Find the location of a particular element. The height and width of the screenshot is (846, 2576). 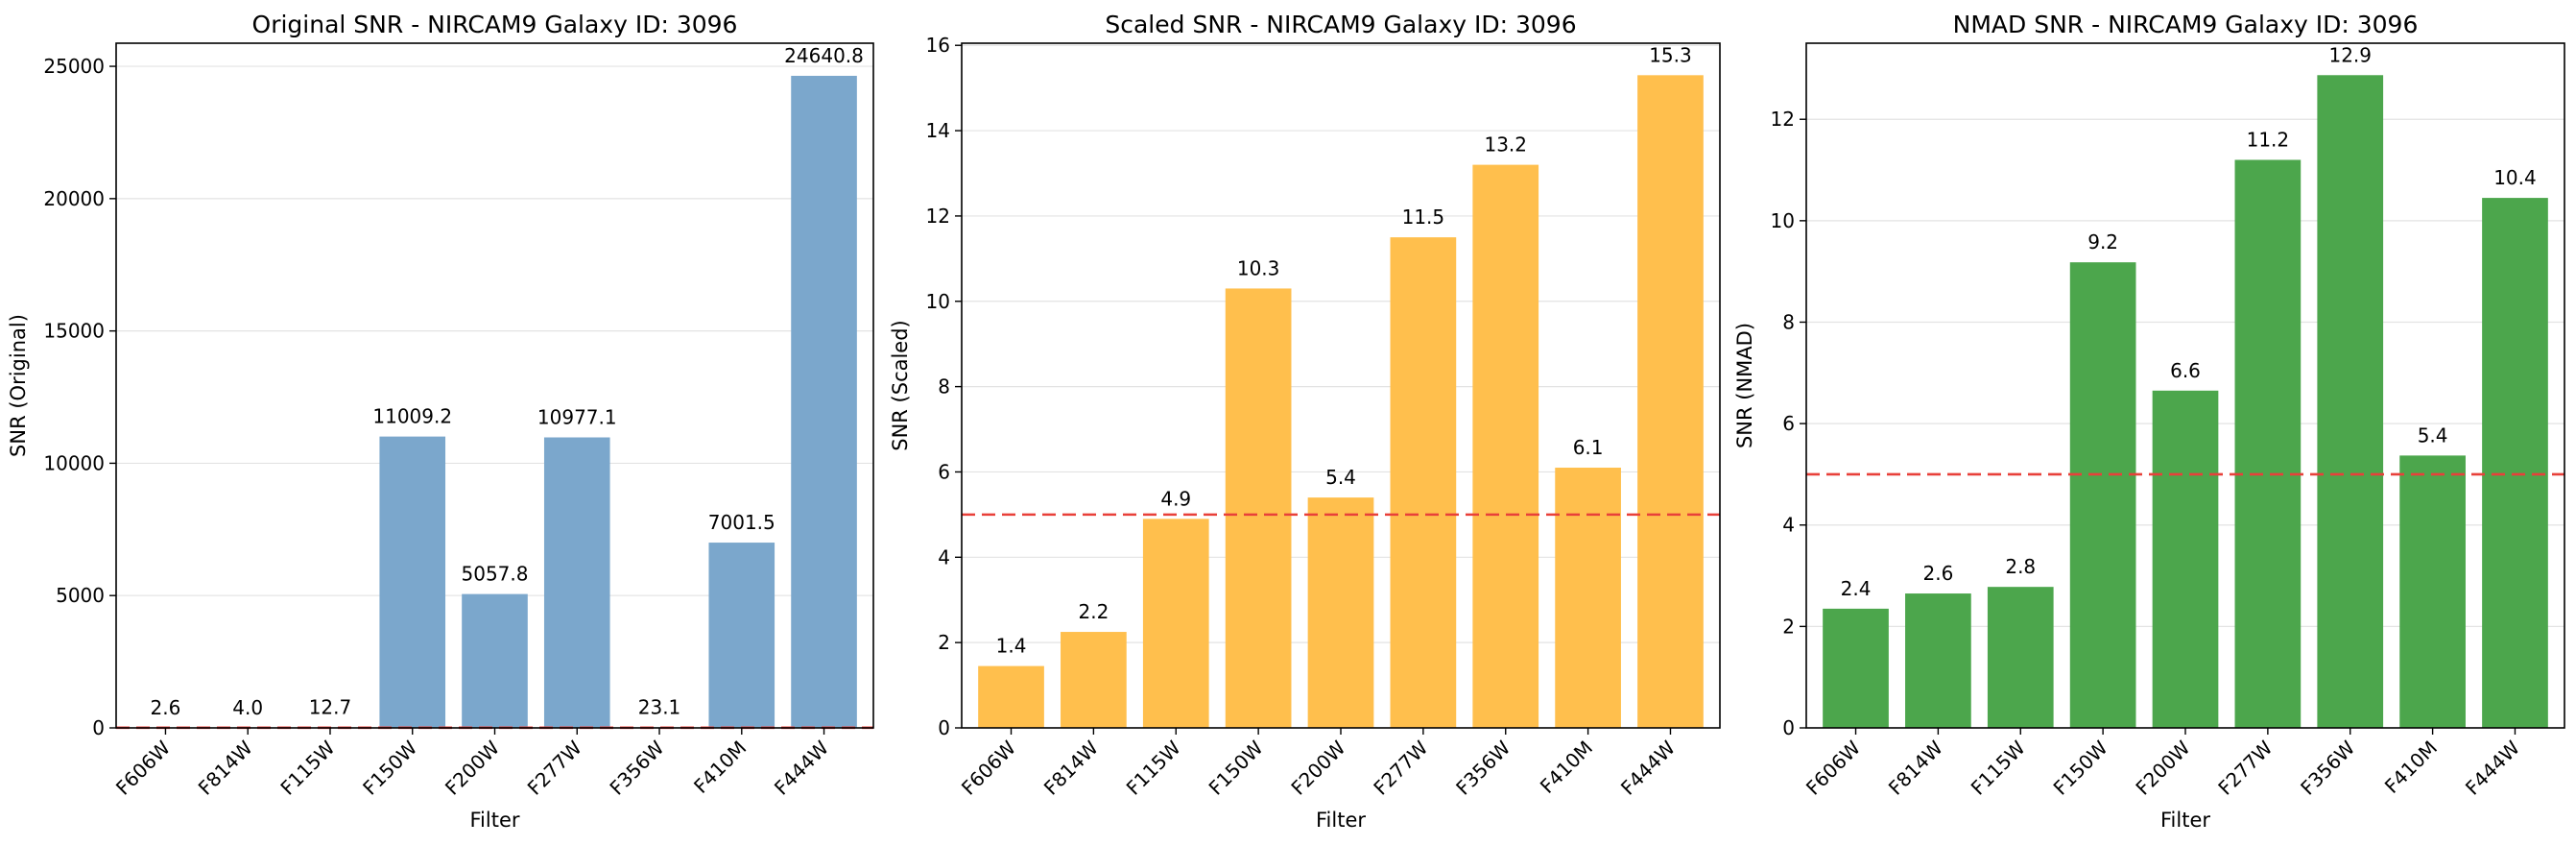

chart-title: Scaled SNR - NIRCAM9 Galaxy ID: 3096 is located at coordinates (1340, 24).